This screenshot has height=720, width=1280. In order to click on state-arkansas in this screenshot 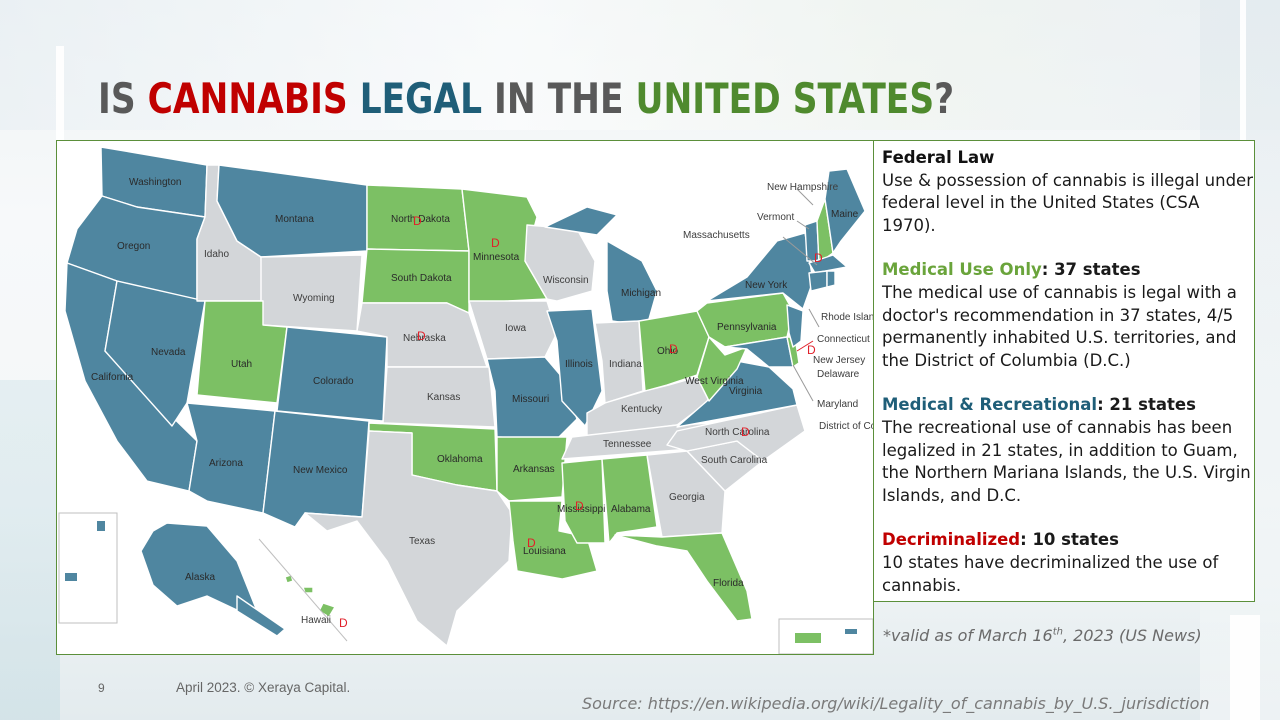, I will do `click(532, 469)`.